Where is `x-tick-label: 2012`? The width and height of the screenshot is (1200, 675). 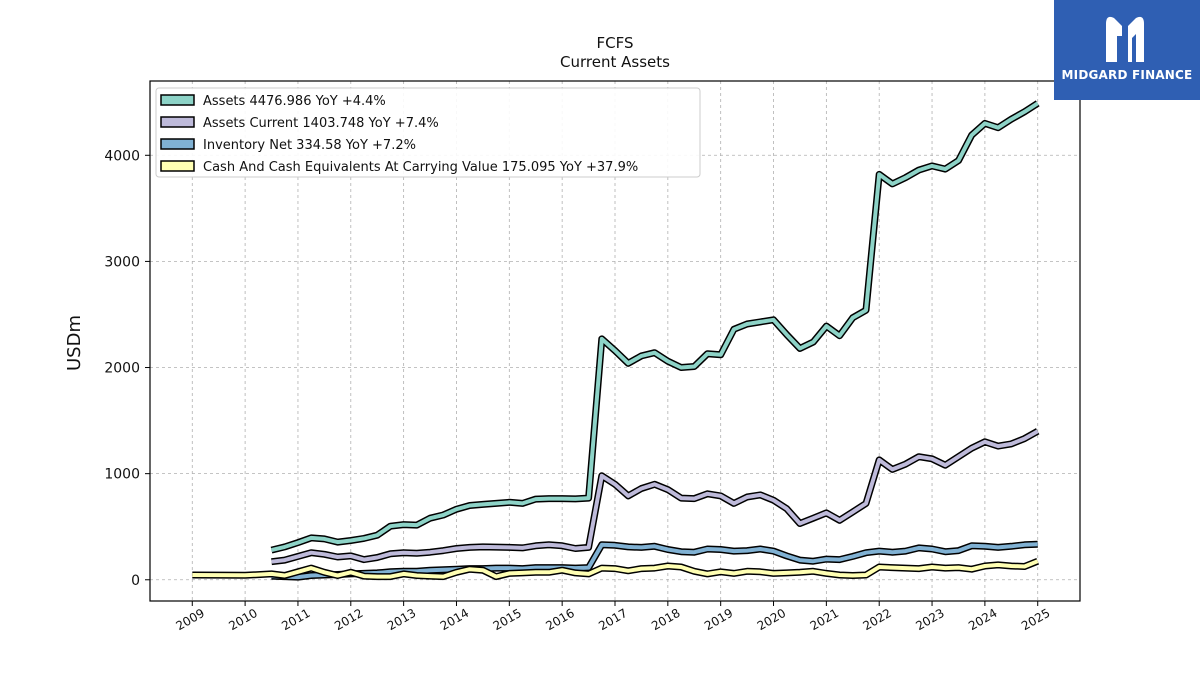
x-tick-label: 2012 is located at coordinates (348, 619).